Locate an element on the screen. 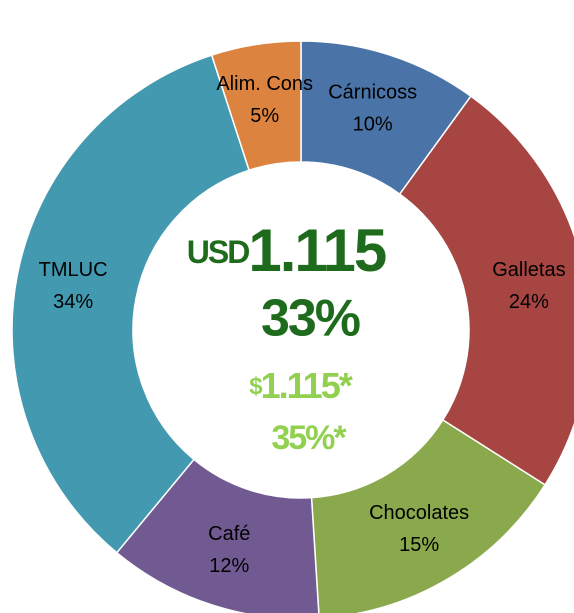 The height and width of the screenshot is (613, 574). center-line3: $1.115* is located at coordinates (300, 385).